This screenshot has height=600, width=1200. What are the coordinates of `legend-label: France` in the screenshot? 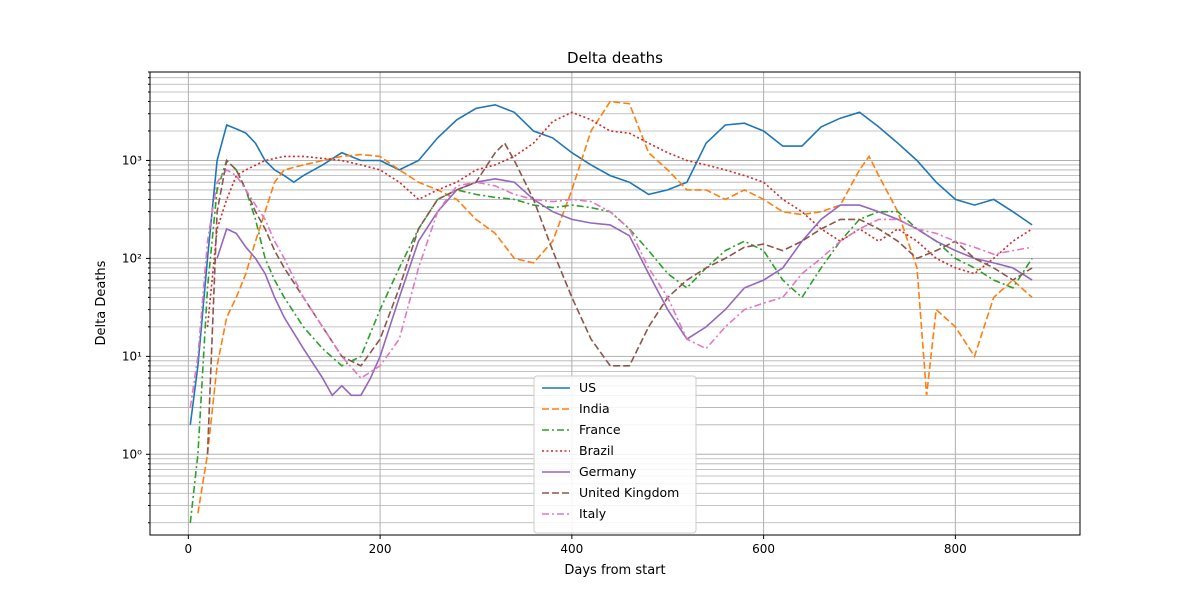 It's located at (600, 429).